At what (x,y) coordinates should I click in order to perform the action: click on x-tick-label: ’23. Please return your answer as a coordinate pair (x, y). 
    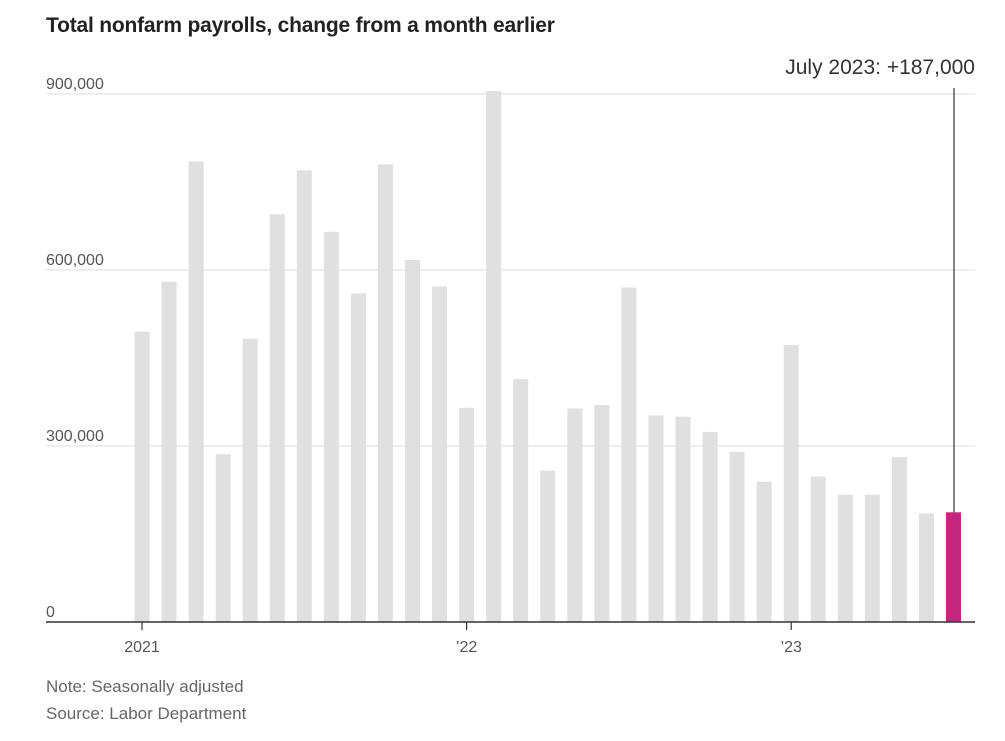
    Looking at the image, I should click on (791, 647).